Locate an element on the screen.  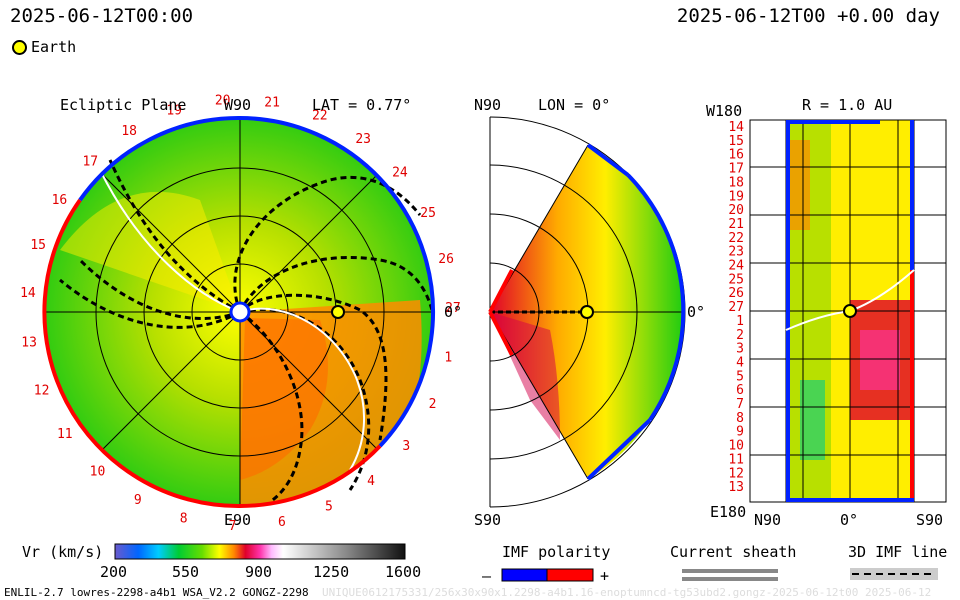
sector-number: 4 is located at coordinates (371, 481).